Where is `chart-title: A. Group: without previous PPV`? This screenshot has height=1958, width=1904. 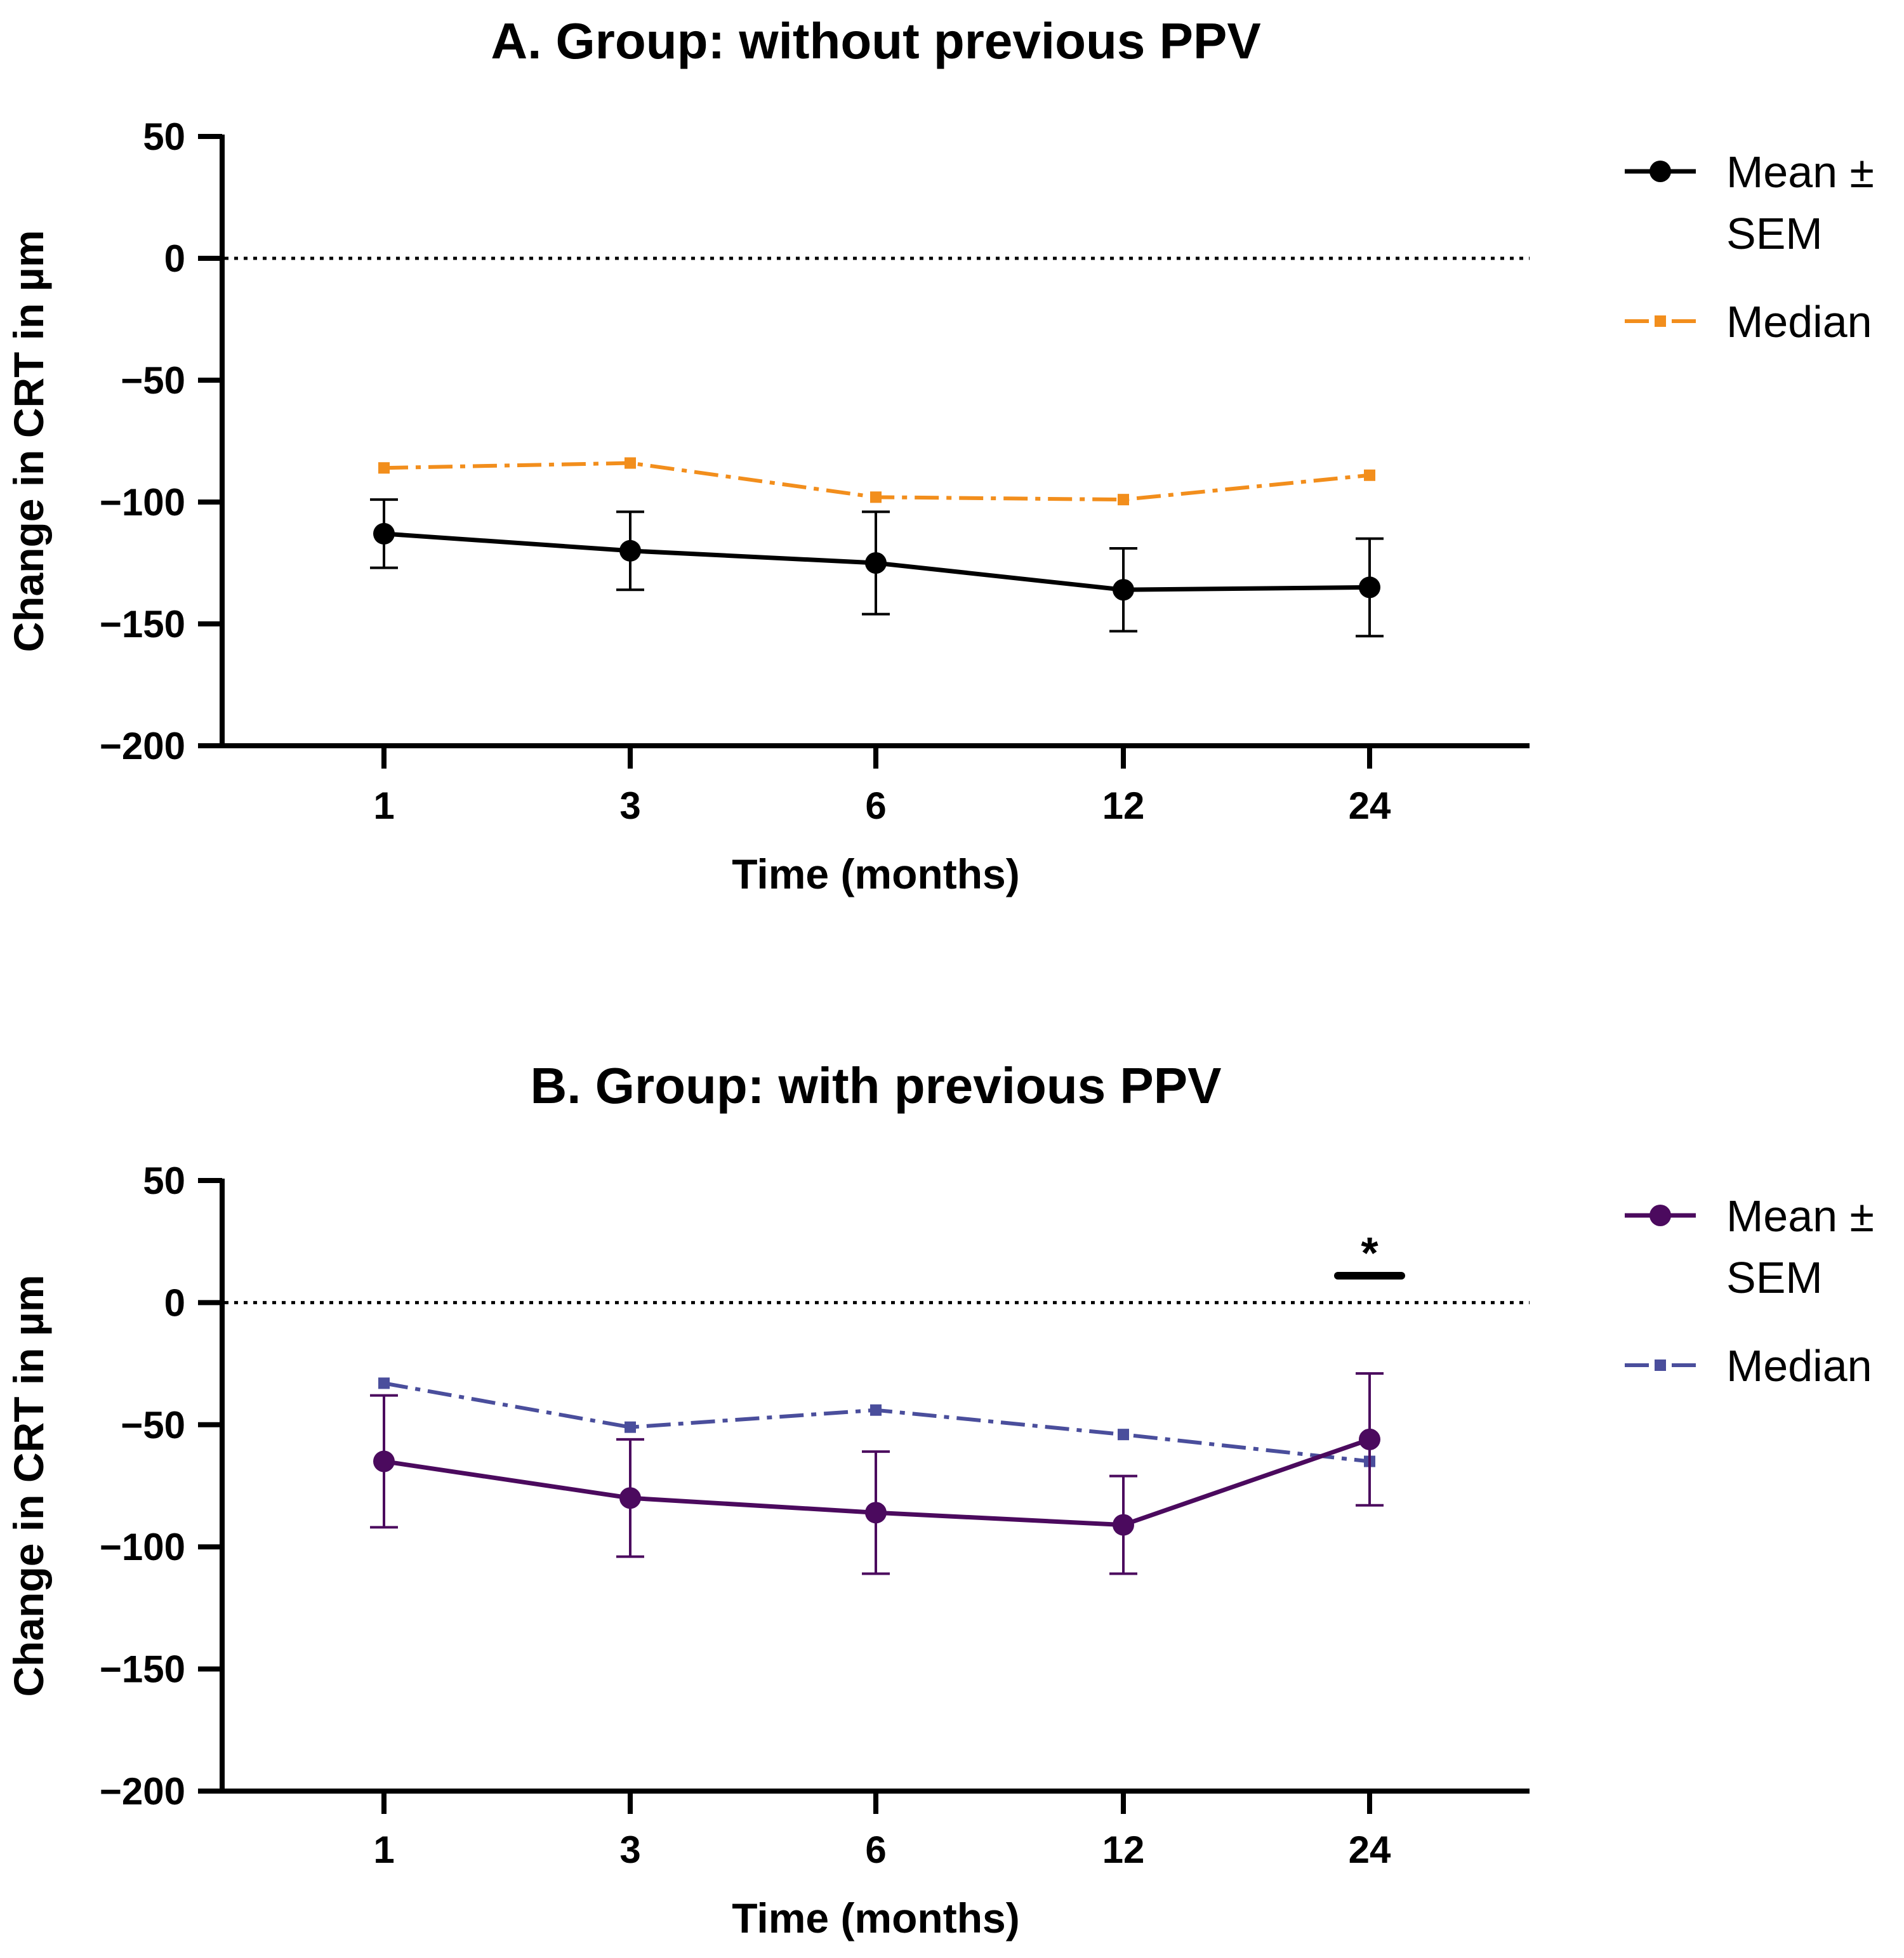 chart-title: A. Group: without previous PPV is located at coordinates (876, 41).